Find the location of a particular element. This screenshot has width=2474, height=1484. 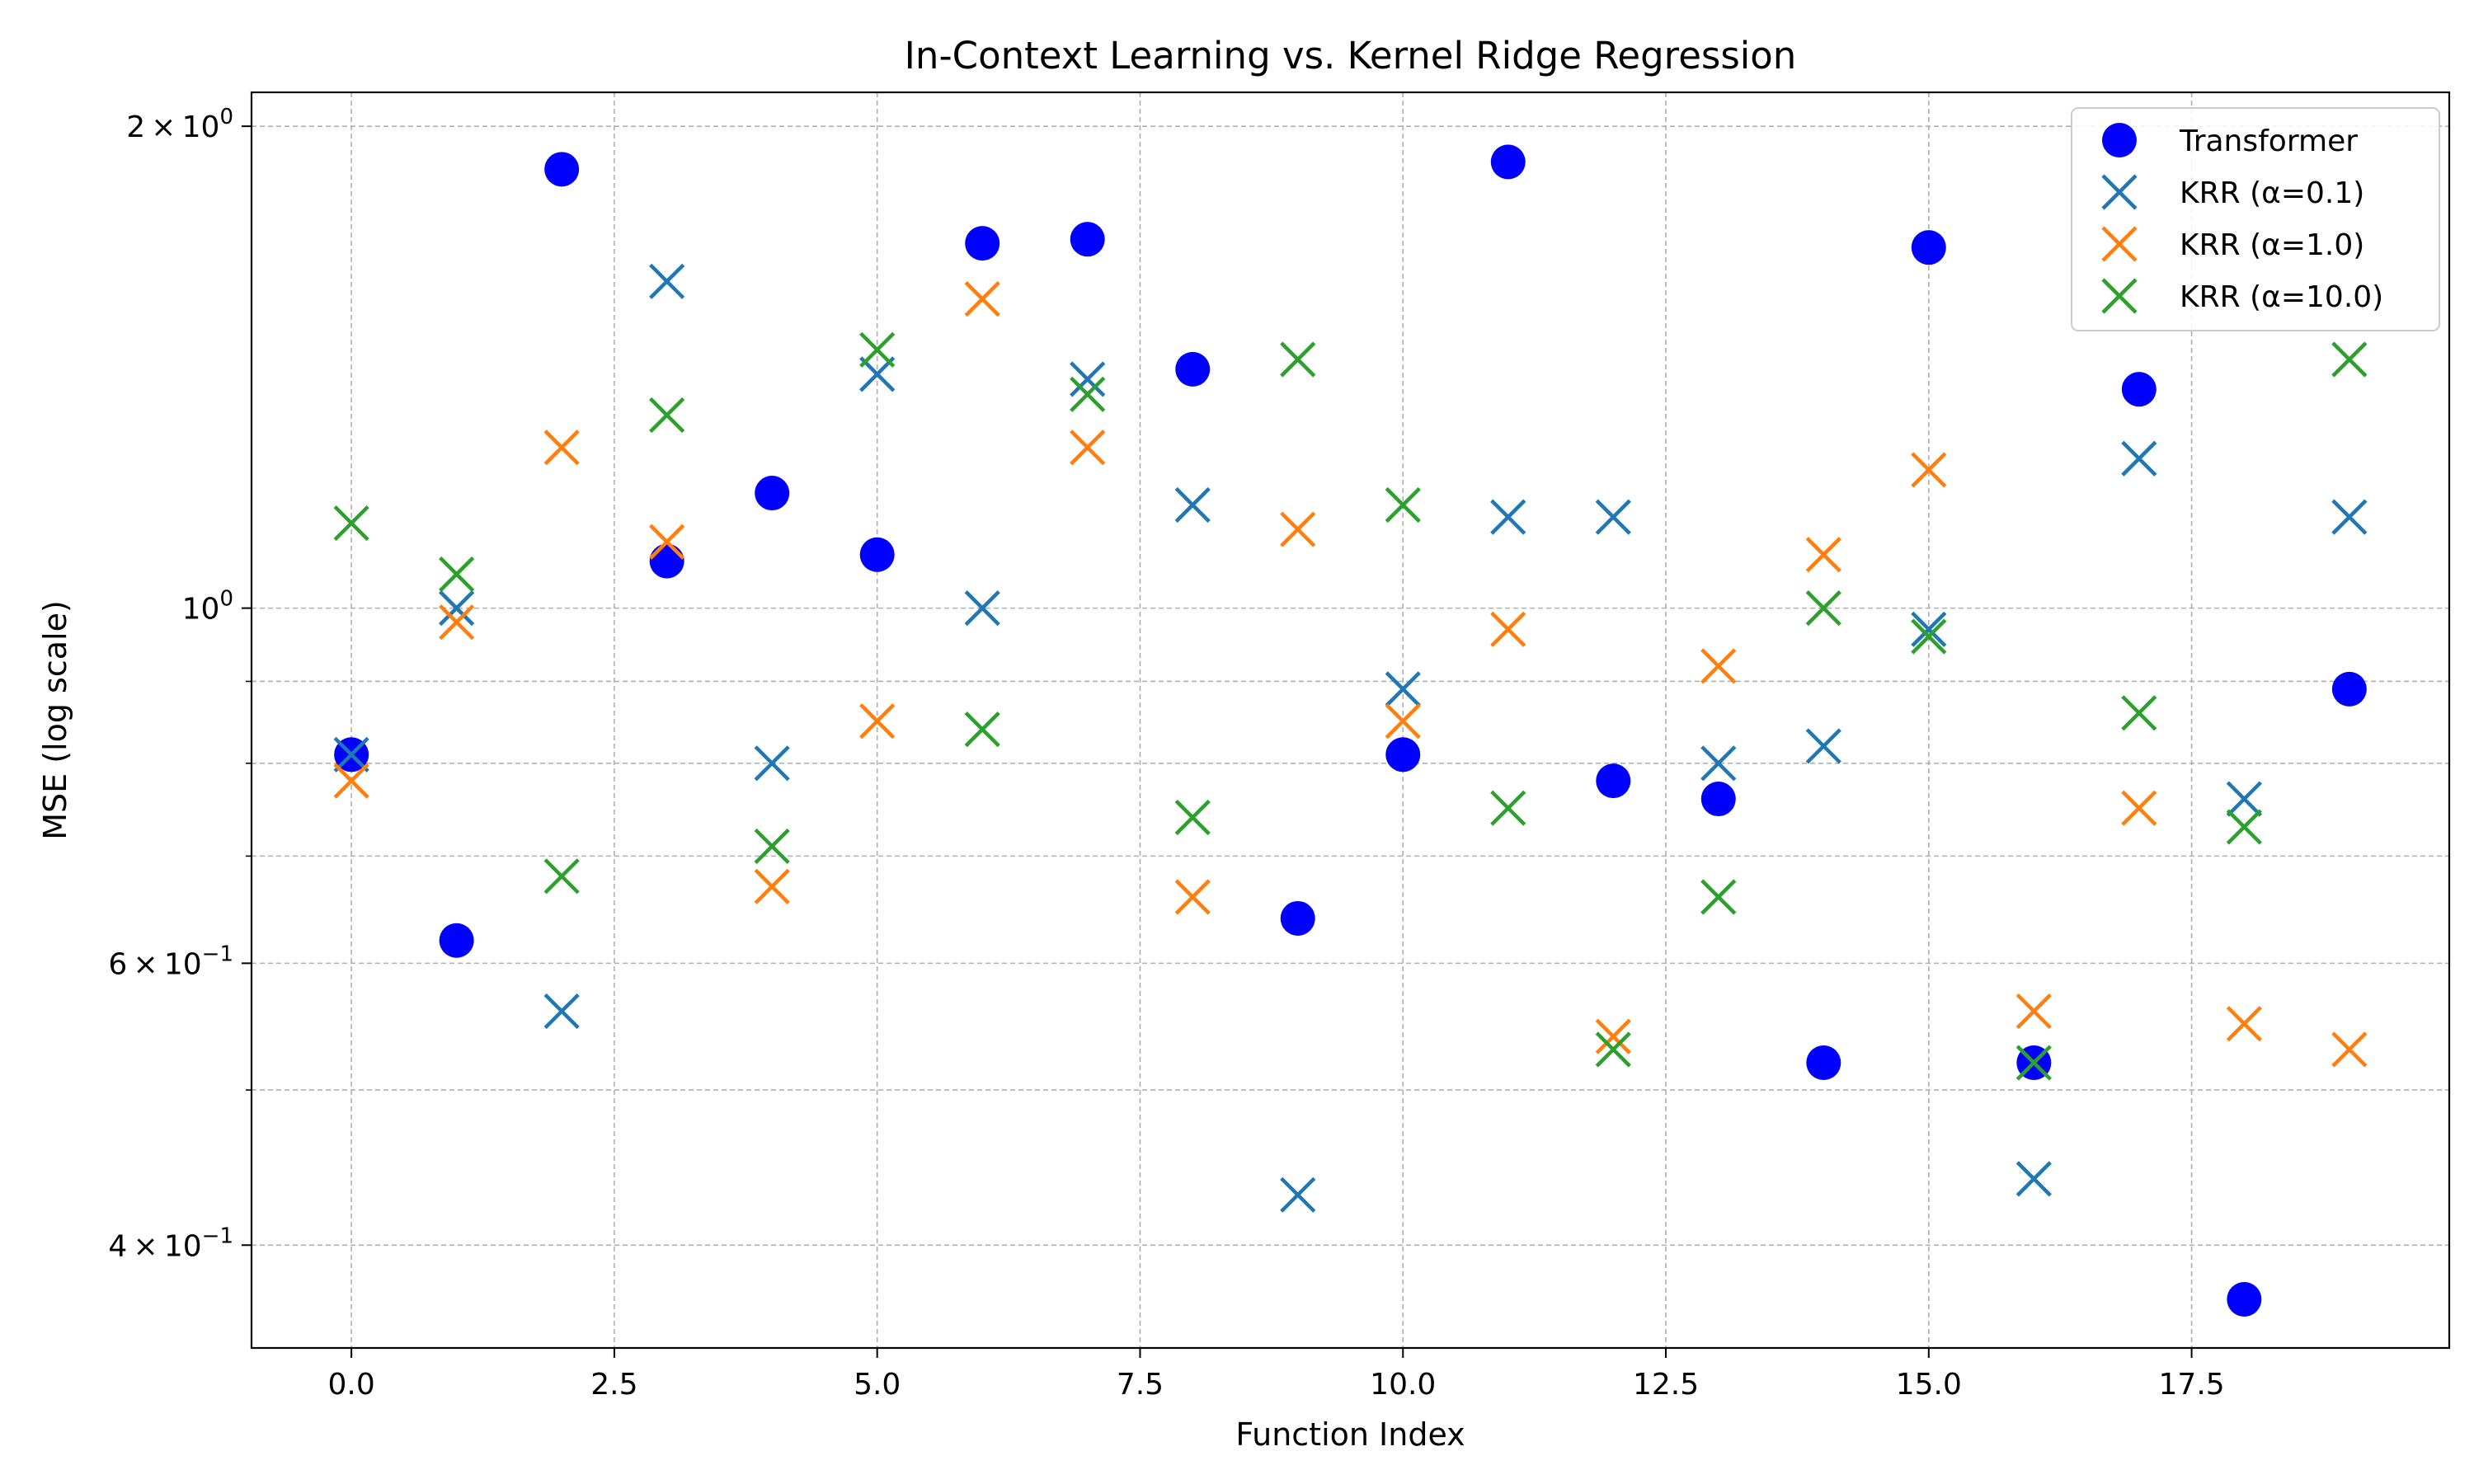

legend-item: KRR (α=1.0) is located at coordinates (2232, 244).